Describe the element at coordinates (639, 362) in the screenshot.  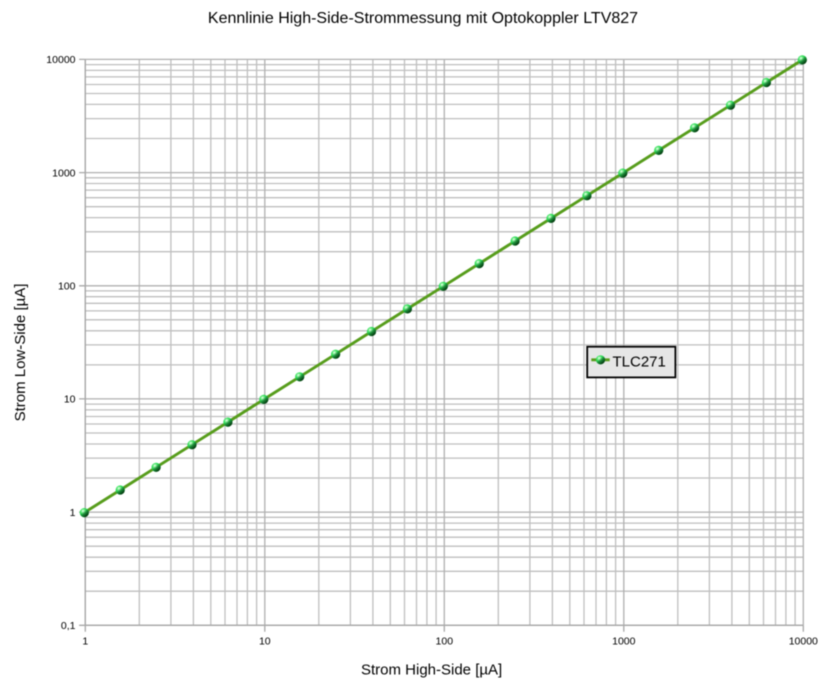
I see `svg-text: TLC271` at that location.